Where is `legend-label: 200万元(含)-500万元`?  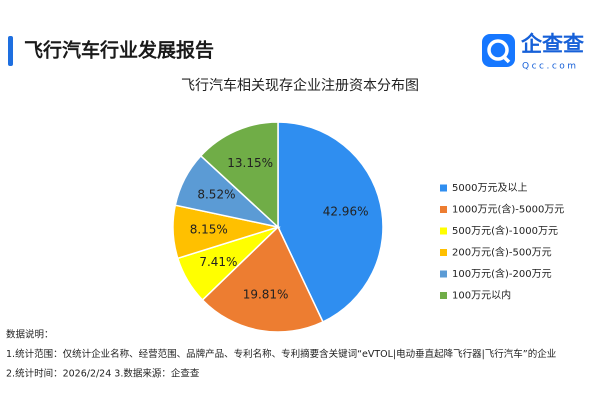 legend-label: 200万元(含)-500万元 is located at coordinates (502, 252).